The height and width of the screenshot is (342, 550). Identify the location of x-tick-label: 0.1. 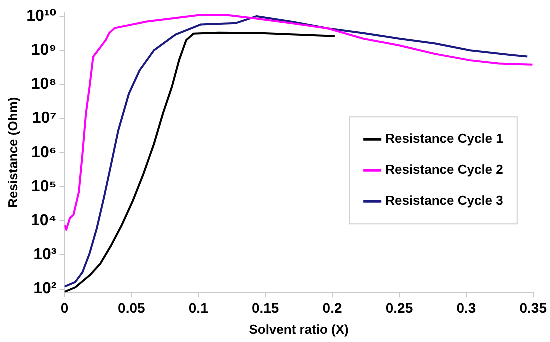
(198, 308).